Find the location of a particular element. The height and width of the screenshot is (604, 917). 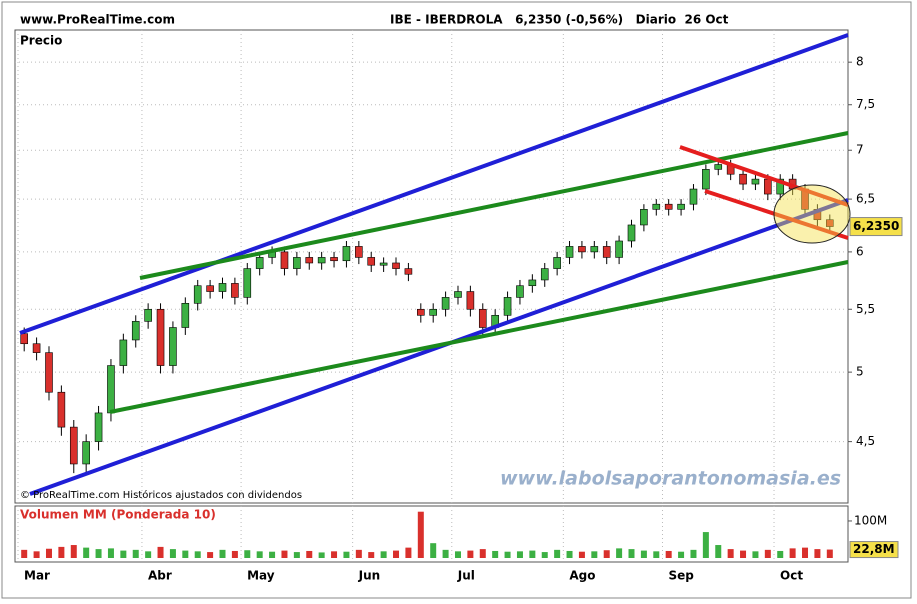

last-volume-label: 22,8M is located at coordinates (874, 549).